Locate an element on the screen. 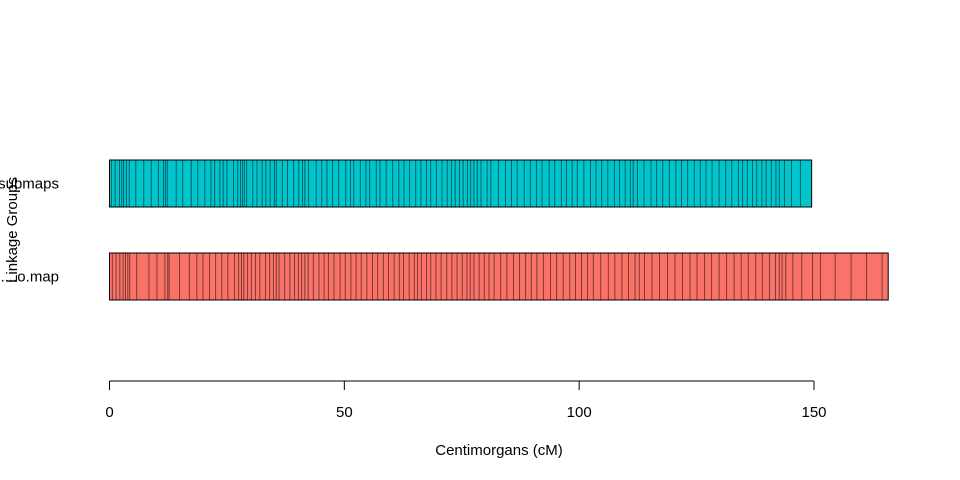 The width and height of the screenshot is (960, 480). x-tick-label: 0 is located at coordinates (109, 412).